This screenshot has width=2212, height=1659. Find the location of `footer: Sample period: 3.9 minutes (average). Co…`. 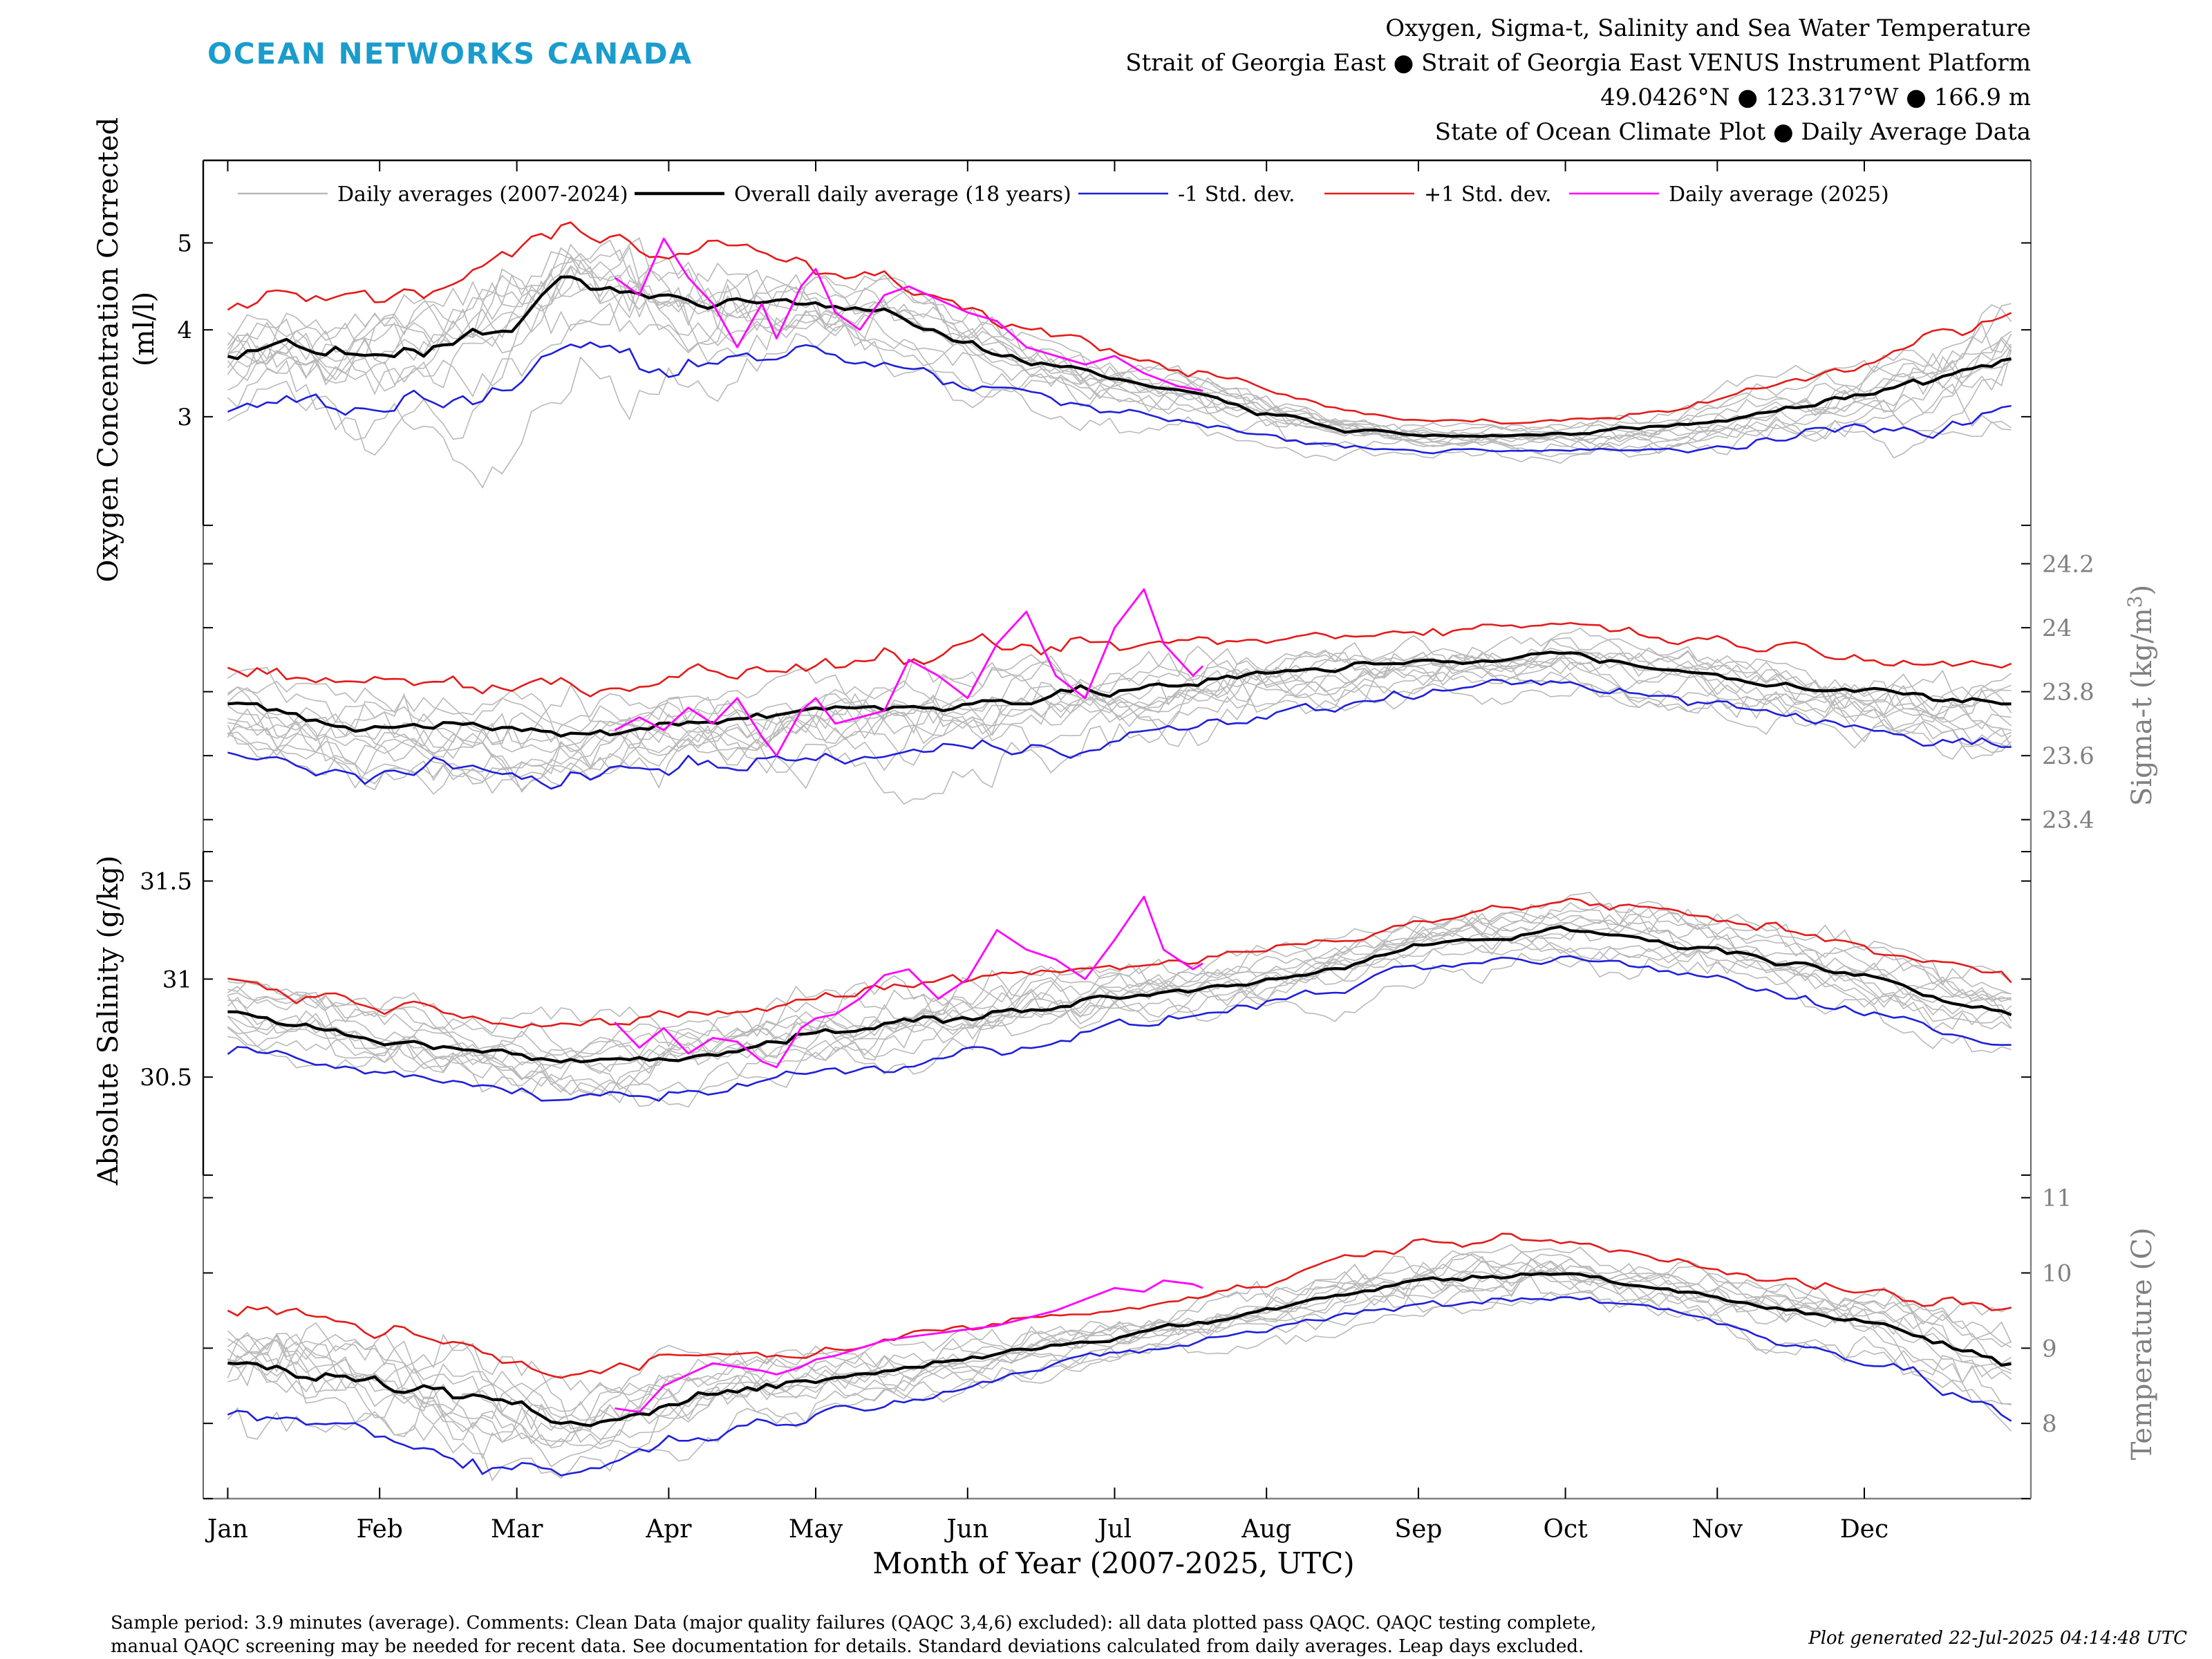

footer: Sample period: 3.9 minutes (average). Co… is located at coordinates (1149, 1635).